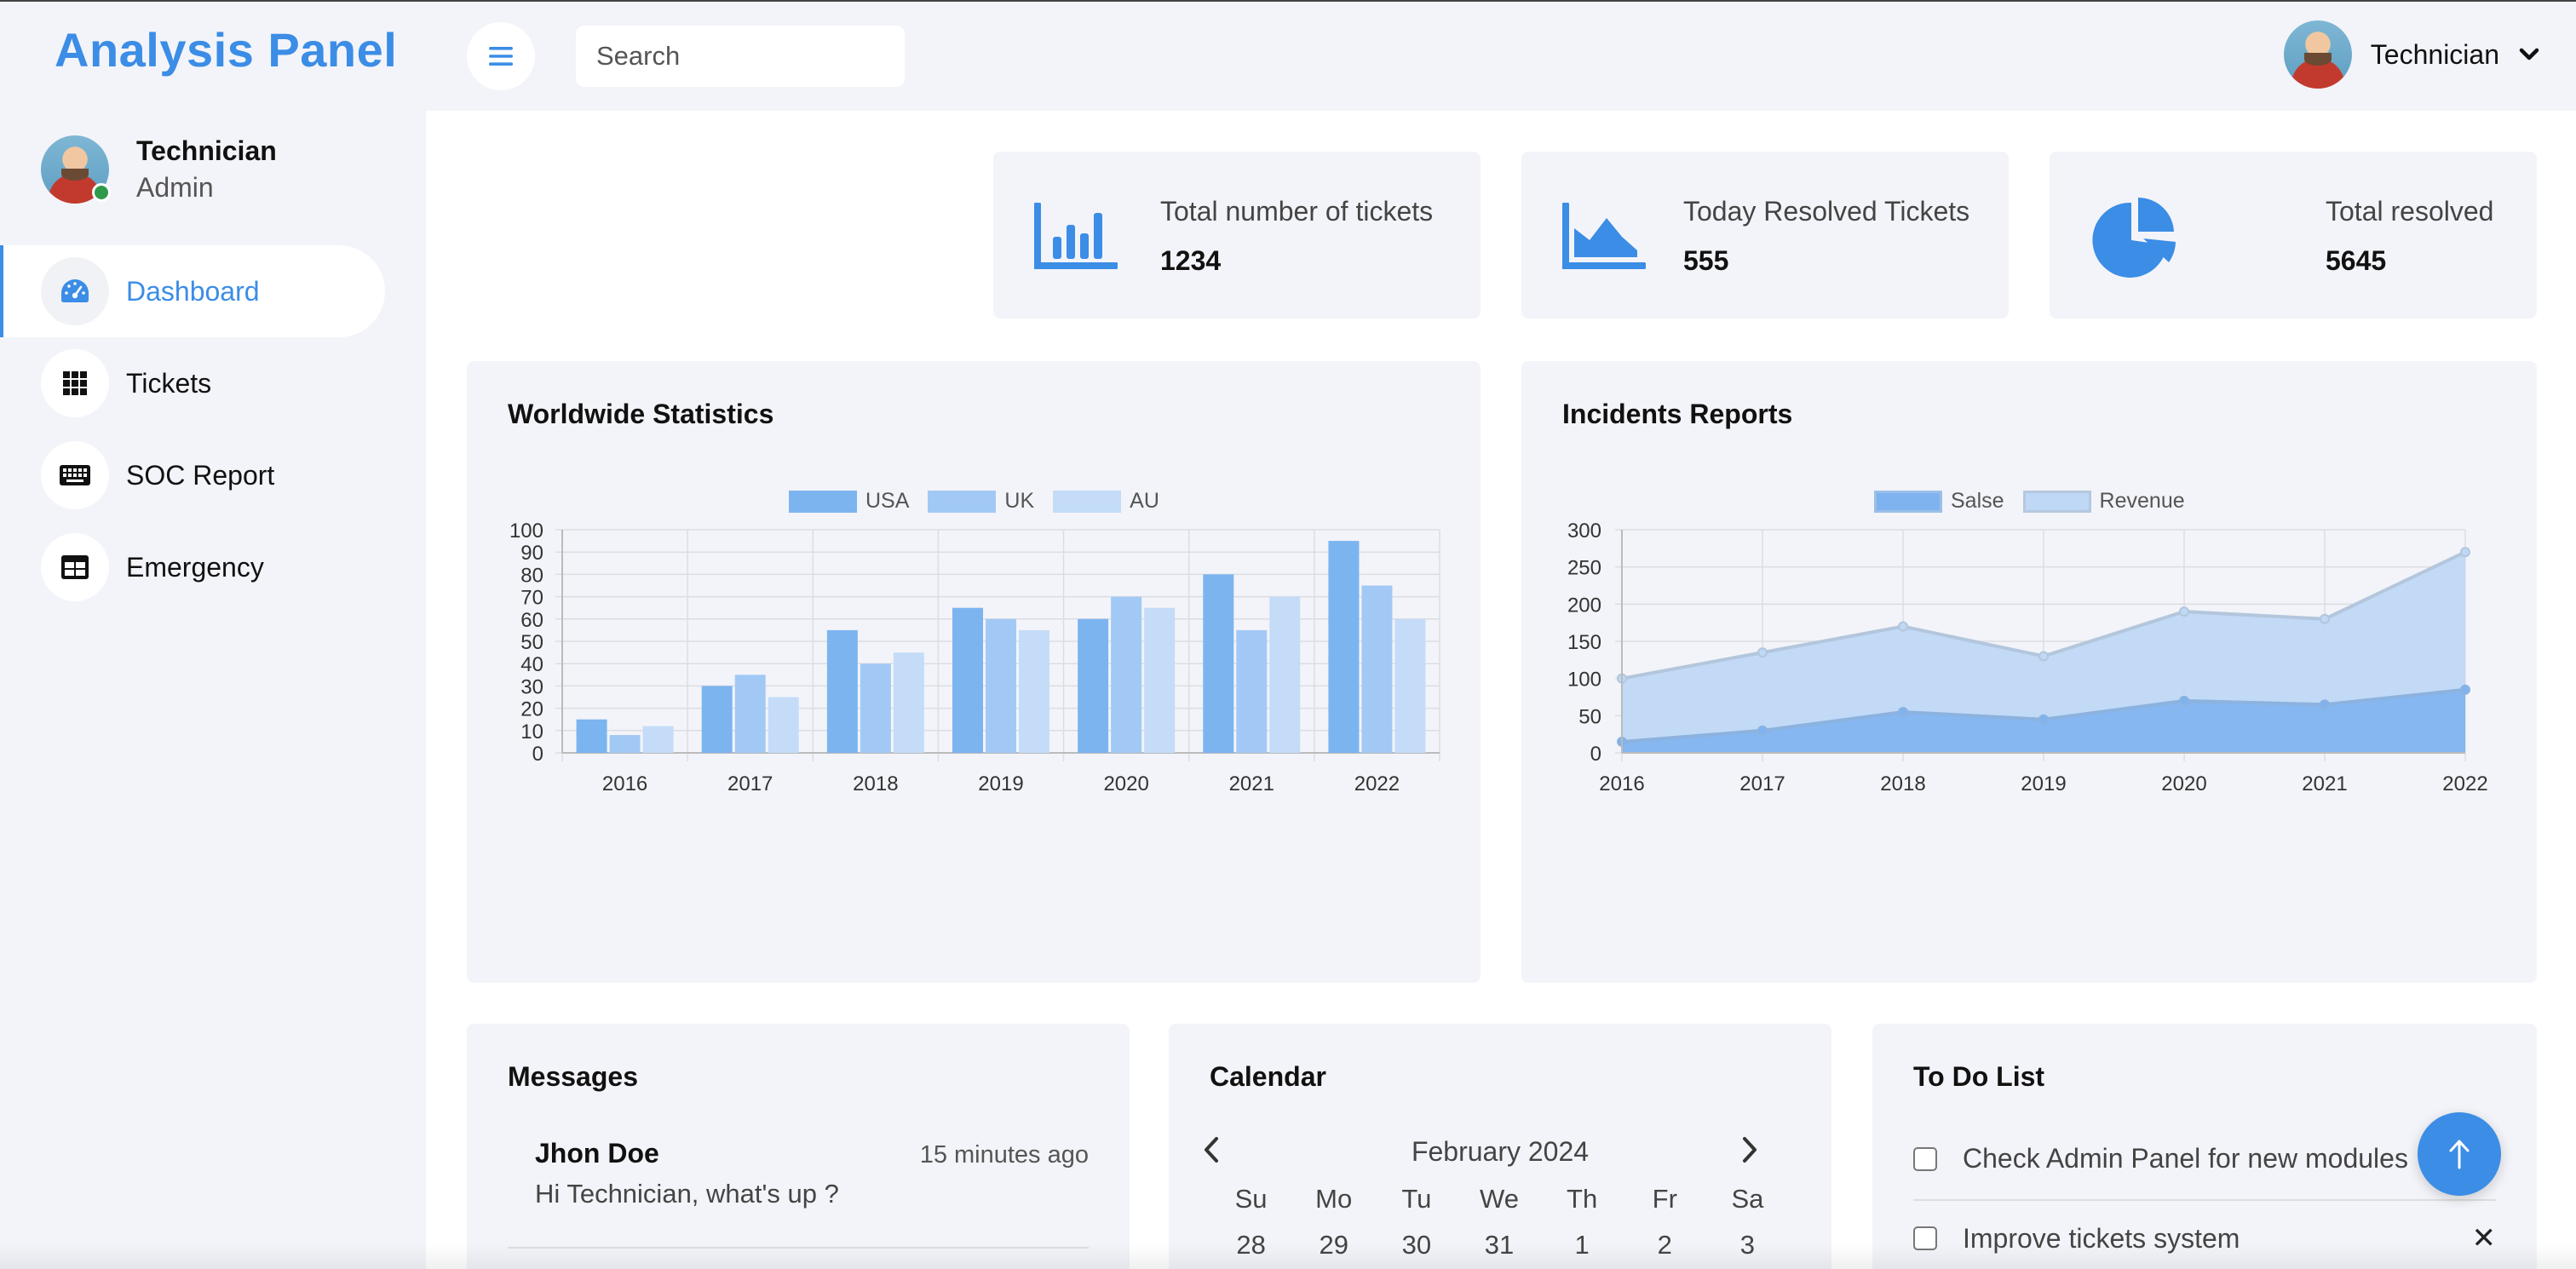  Describe the element at coordinates (1001, 685) in the screenshot. I see `bar-uk-2019` at that location.